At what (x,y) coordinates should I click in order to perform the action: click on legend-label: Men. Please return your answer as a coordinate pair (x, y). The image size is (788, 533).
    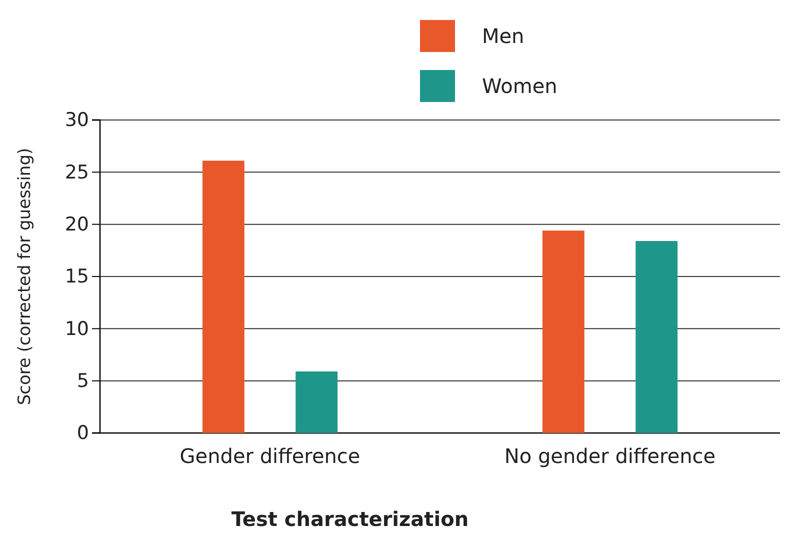
    Looking at the image, I should click on (503, 36).